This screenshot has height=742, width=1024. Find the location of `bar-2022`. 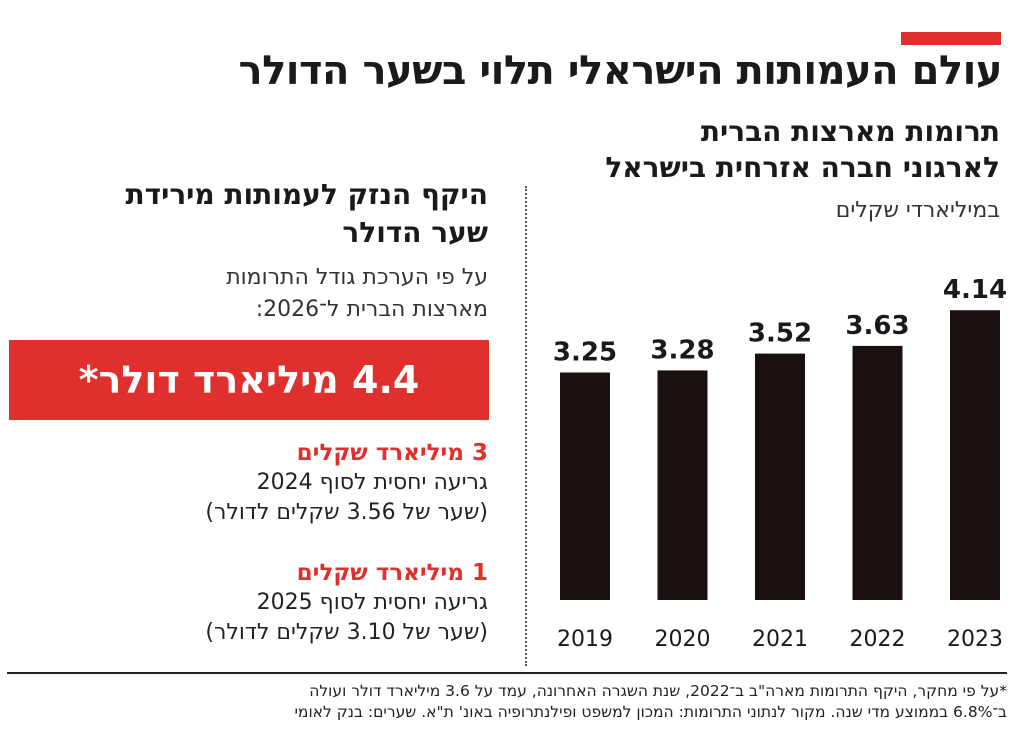

bar-2022 is located at coordinates (877, 472).